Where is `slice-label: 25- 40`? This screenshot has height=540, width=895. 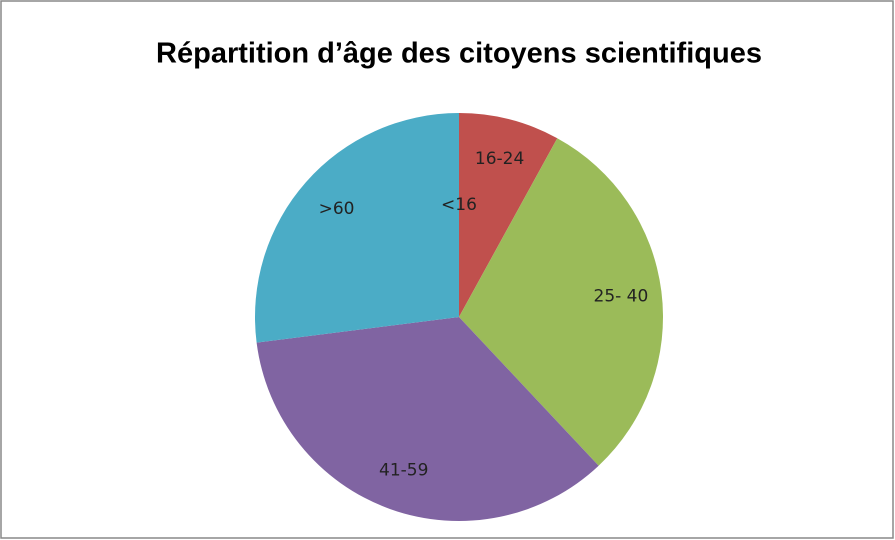
slice-label: 25- 40 is located at coordinates (621, 297).